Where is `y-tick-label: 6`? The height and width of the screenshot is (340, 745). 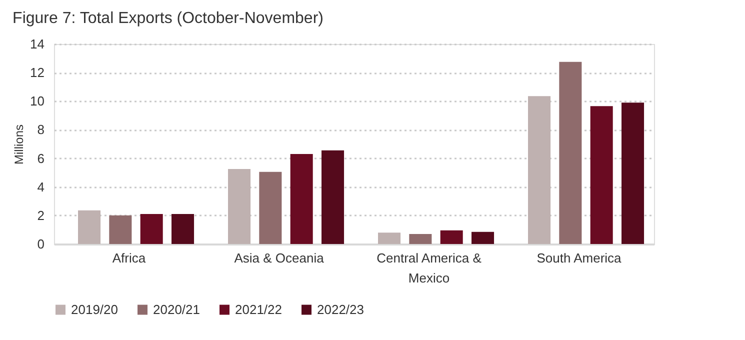
y-tick-label: 6 is located at coordinates (40, 158).